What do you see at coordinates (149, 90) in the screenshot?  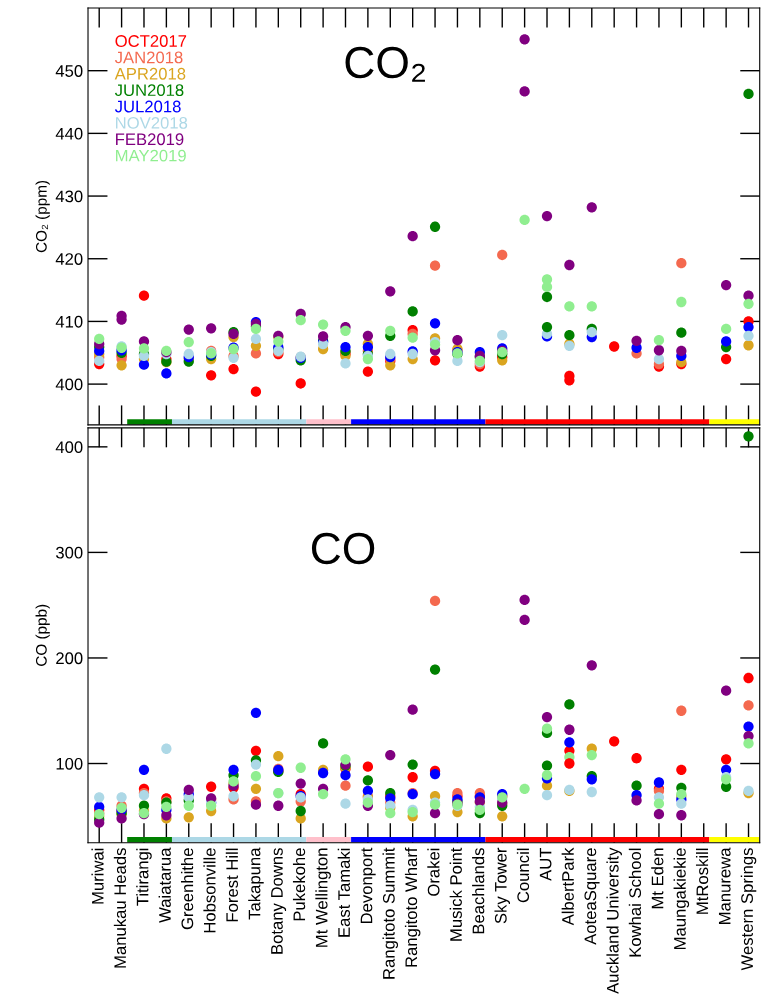 I see `text: JUN2018` at bounding box center [149, 90].